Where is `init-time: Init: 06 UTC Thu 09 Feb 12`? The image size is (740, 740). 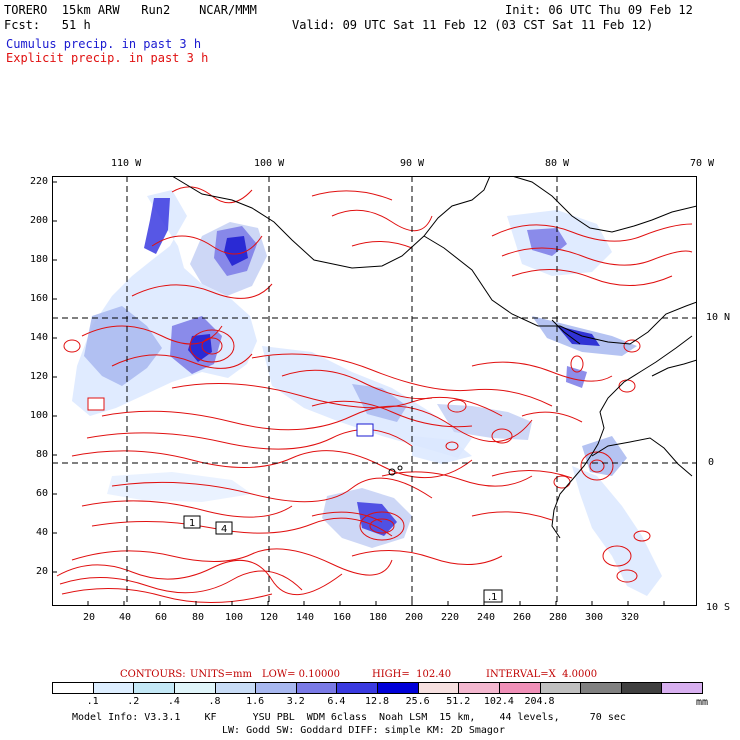 init-time: Init: 06 UTC Thu 09 Feb 12 is located at coordinates (599, 10).